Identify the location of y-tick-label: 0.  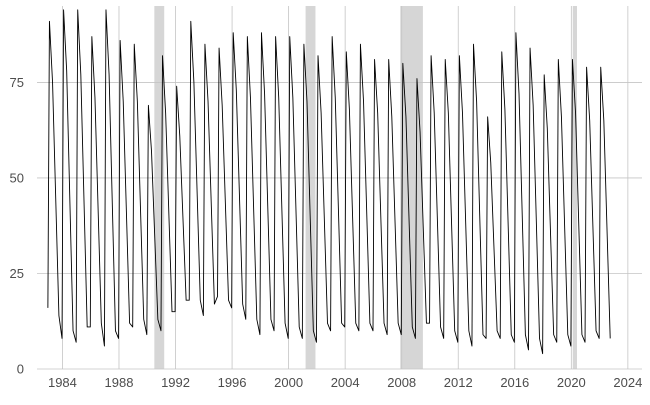
(20, 369).